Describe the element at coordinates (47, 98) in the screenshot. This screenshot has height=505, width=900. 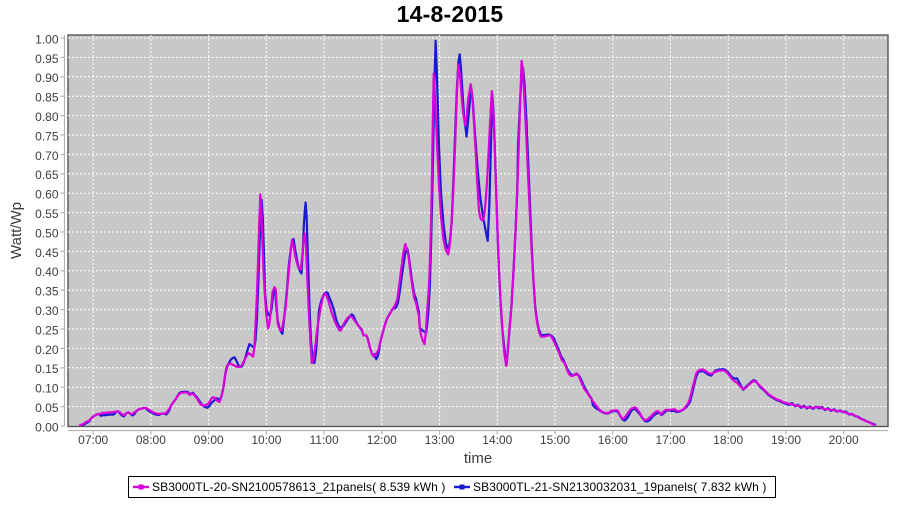
I see `svg-text: 0.85` at that location.